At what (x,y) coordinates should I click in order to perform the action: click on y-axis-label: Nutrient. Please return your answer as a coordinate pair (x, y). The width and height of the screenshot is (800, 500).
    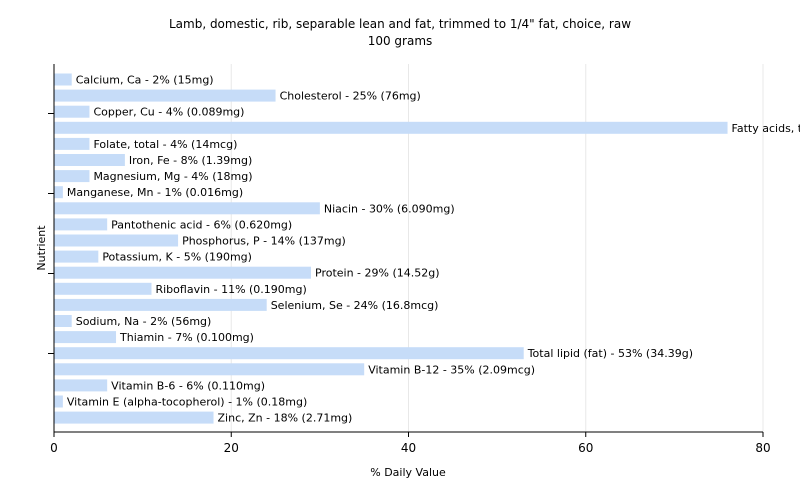
    Looking at the image, I should click on (41, 248).